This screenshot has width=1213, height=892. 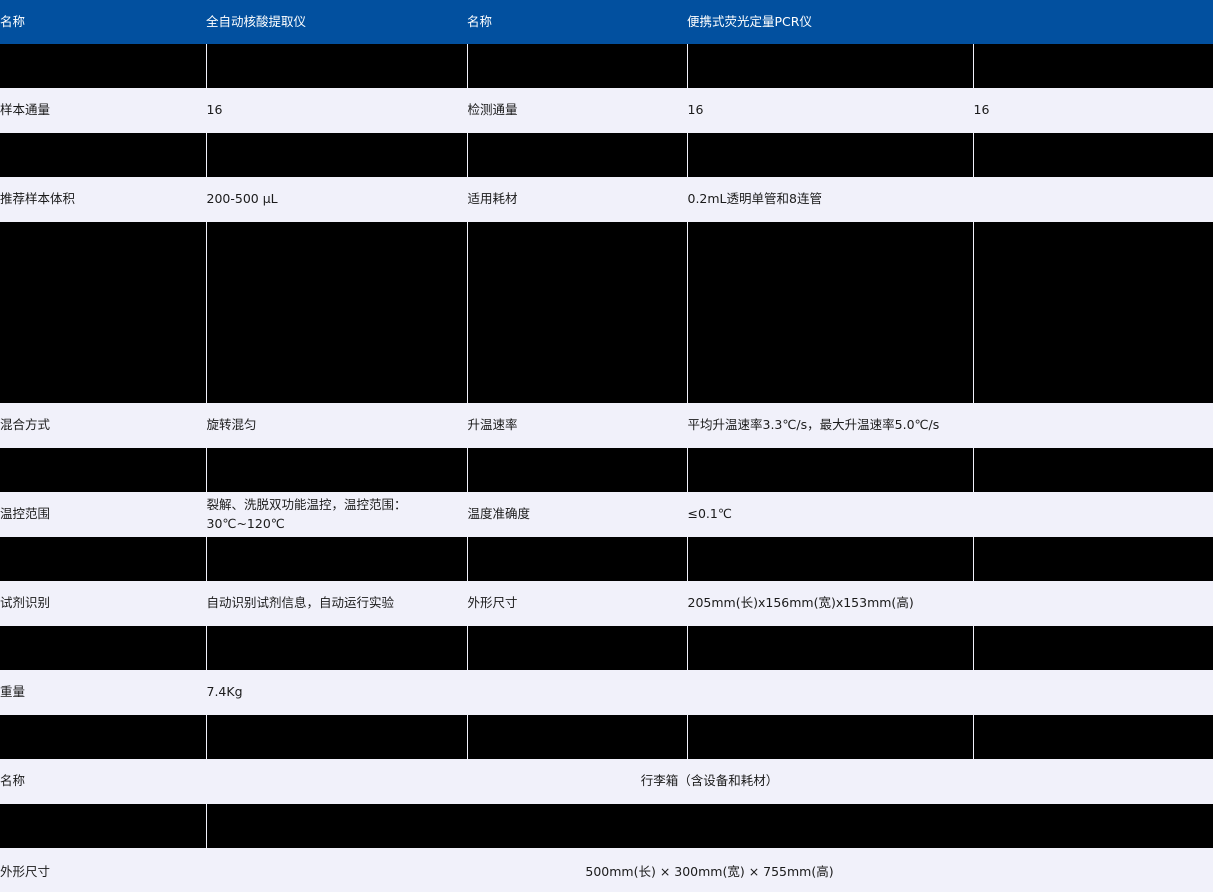 I want to click on row-label-empty, so click(x=577, y=692).